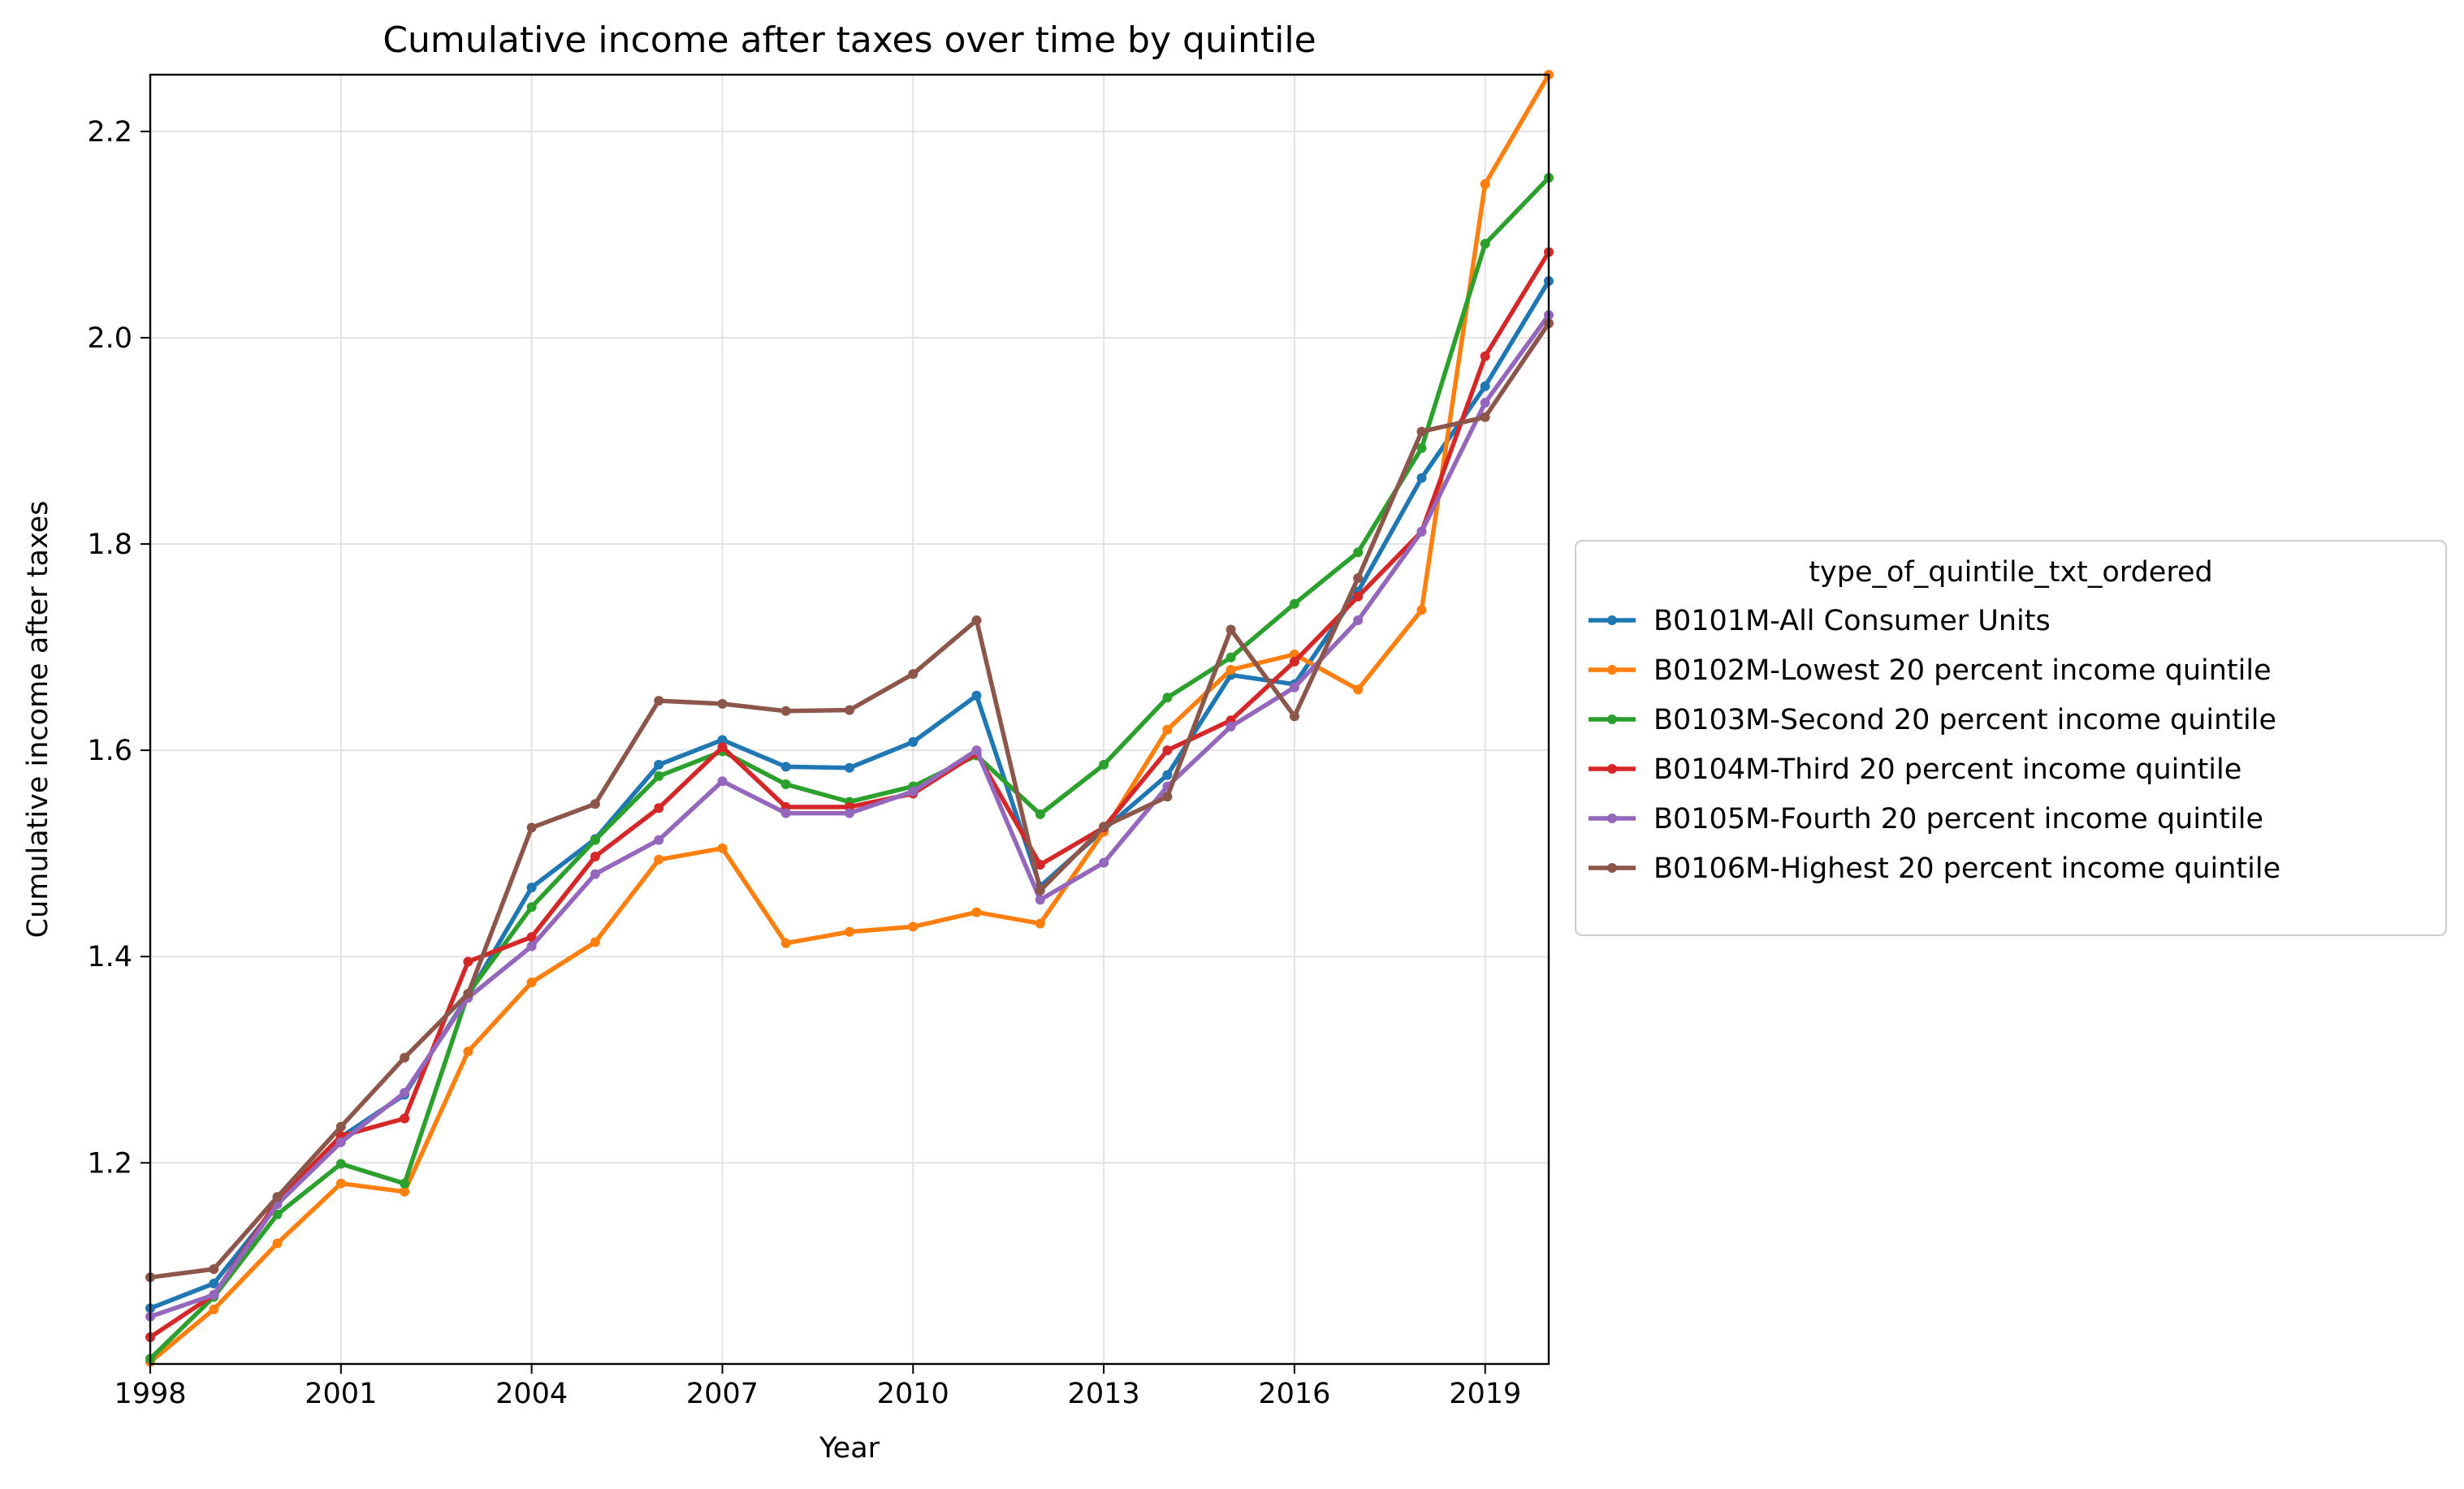  I want to click on x-axis-label: Year, so click(849, 1448).